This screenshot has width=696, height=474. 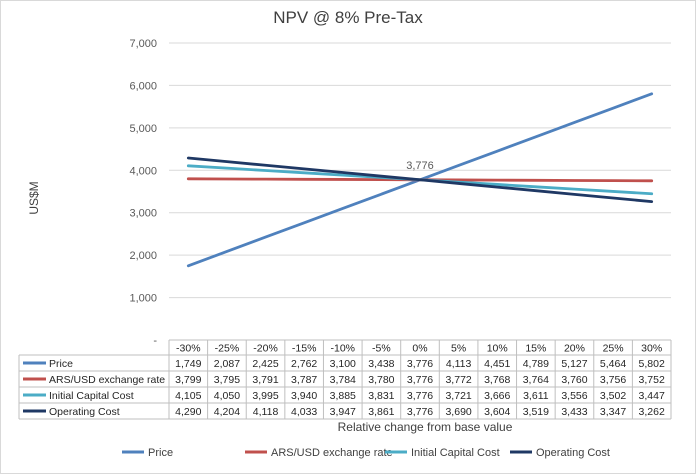 I want to click on table-cell: 3,433, so click(x=574, y=412).